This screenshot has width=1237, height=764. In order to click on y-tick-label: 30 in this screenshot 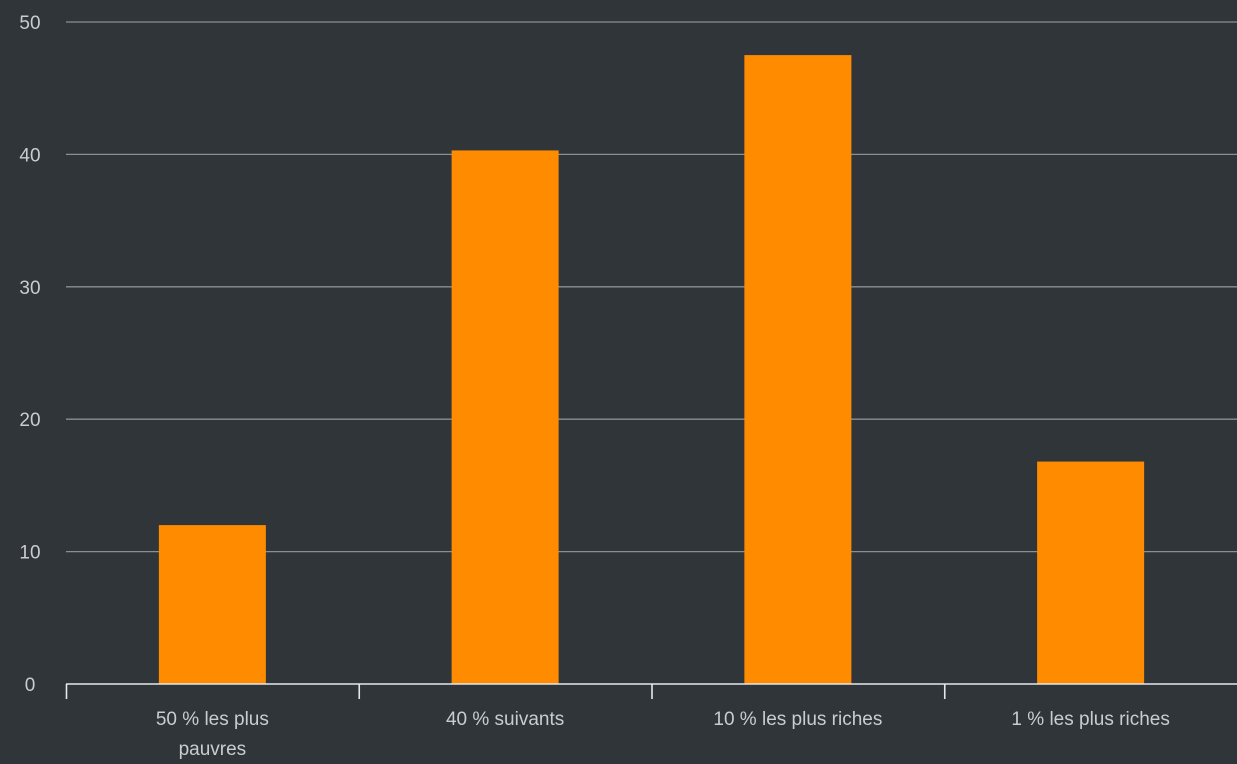, I will do `click(29, 288)`.